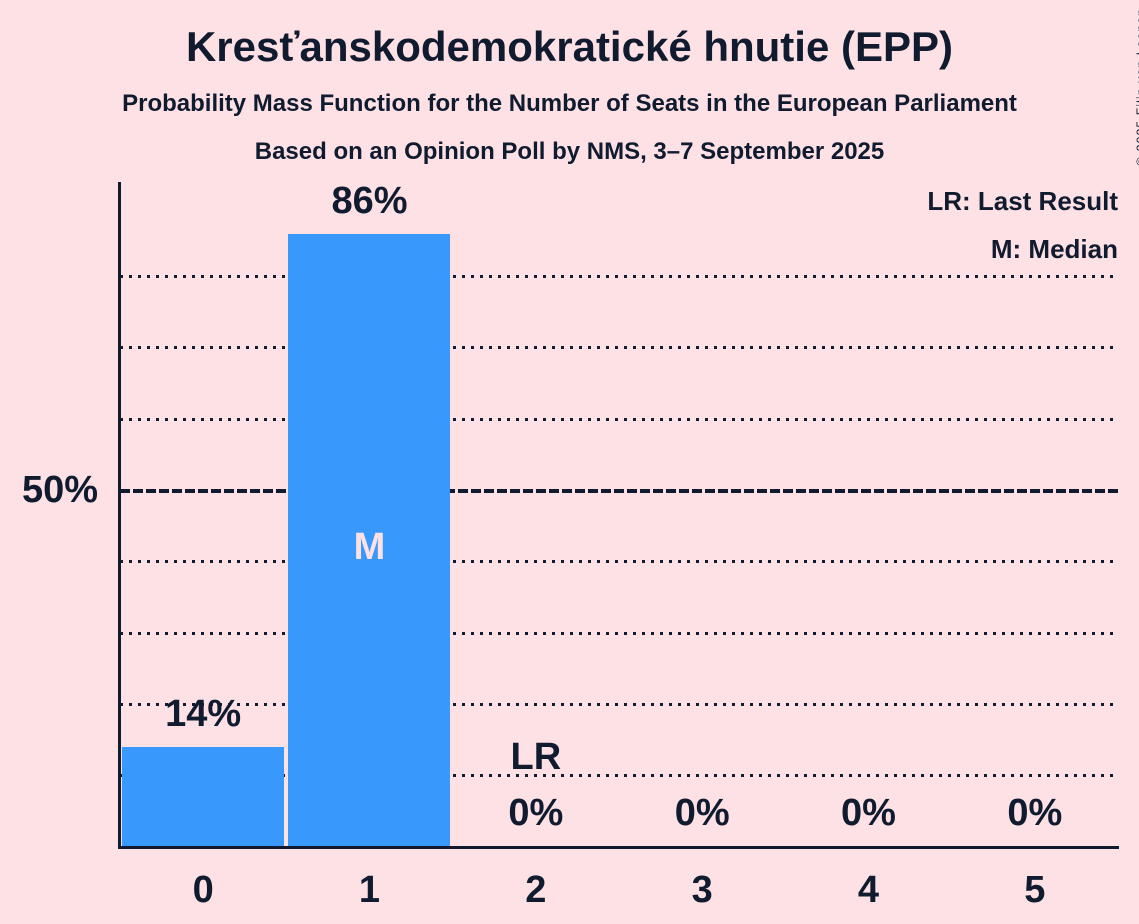 The image size is (1139, 924). I want to click on gridline-40pct, so click(619, 562).